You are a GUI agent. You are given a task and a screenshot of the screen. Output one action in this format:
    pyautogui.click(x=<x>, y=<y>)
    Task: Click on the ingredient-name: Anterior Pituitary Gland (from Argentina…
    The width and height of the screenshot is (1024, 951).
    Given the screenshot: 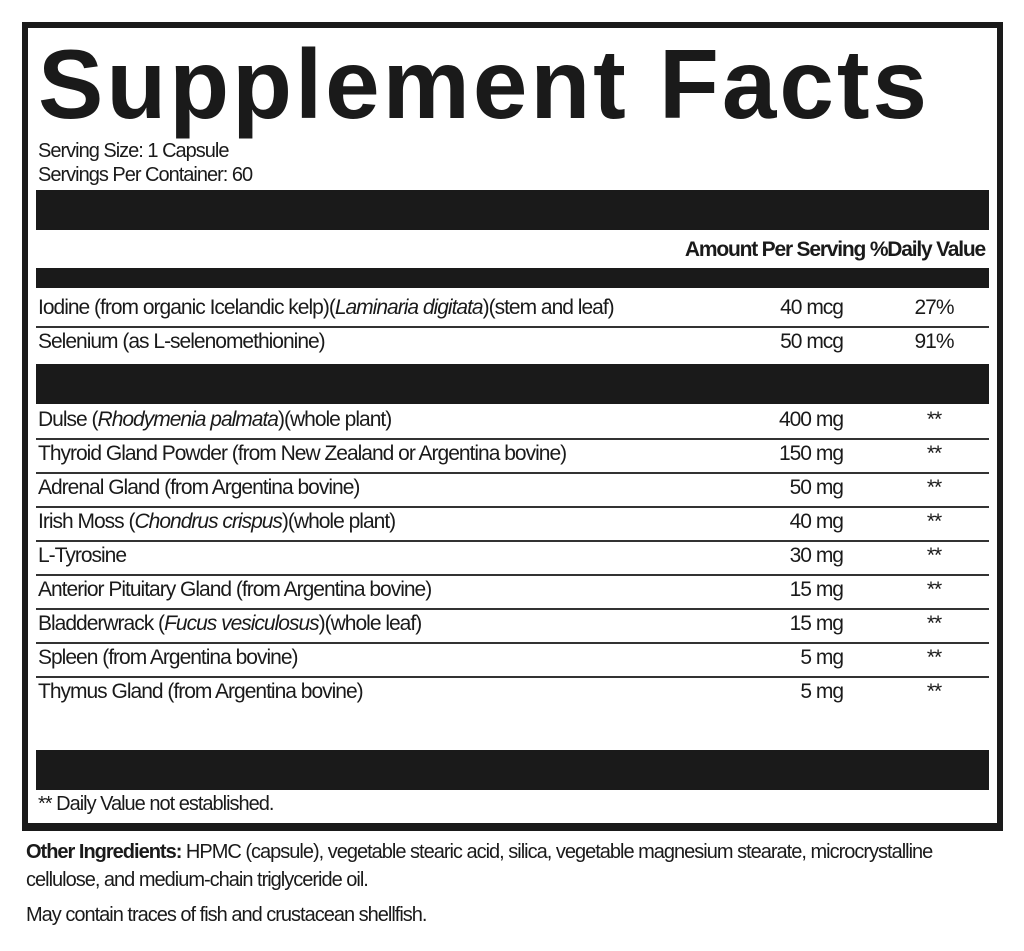 What is the action you would take?
    pyautogui.click(x=235, y=590)
    